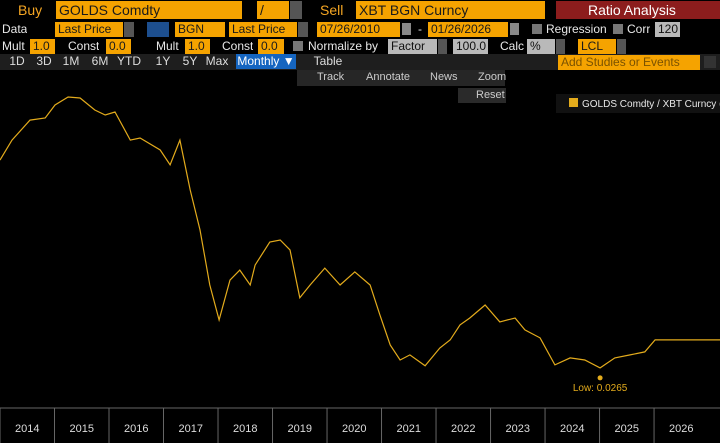  I want to click on x-tick-label: 2017, so click(191, 429).